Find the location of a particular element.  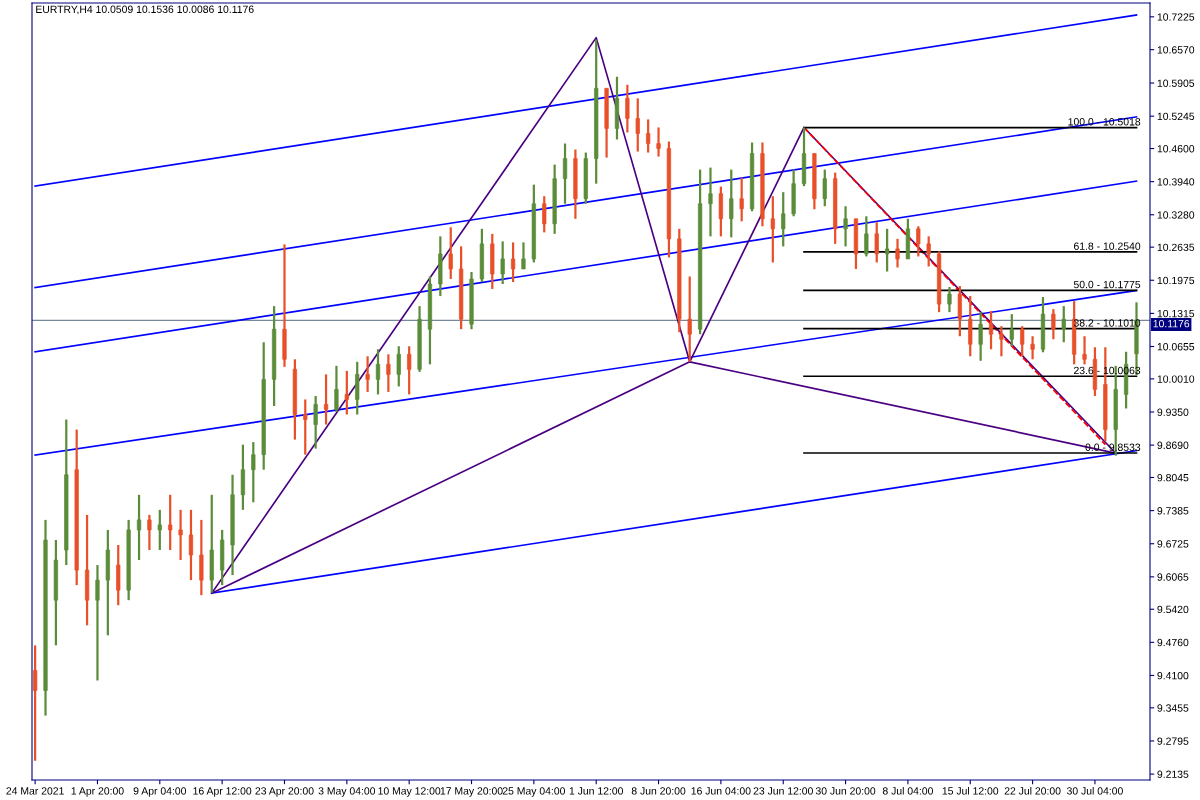

x-tick-label: 3 May 04:00 is located at coordinates (347, 792).